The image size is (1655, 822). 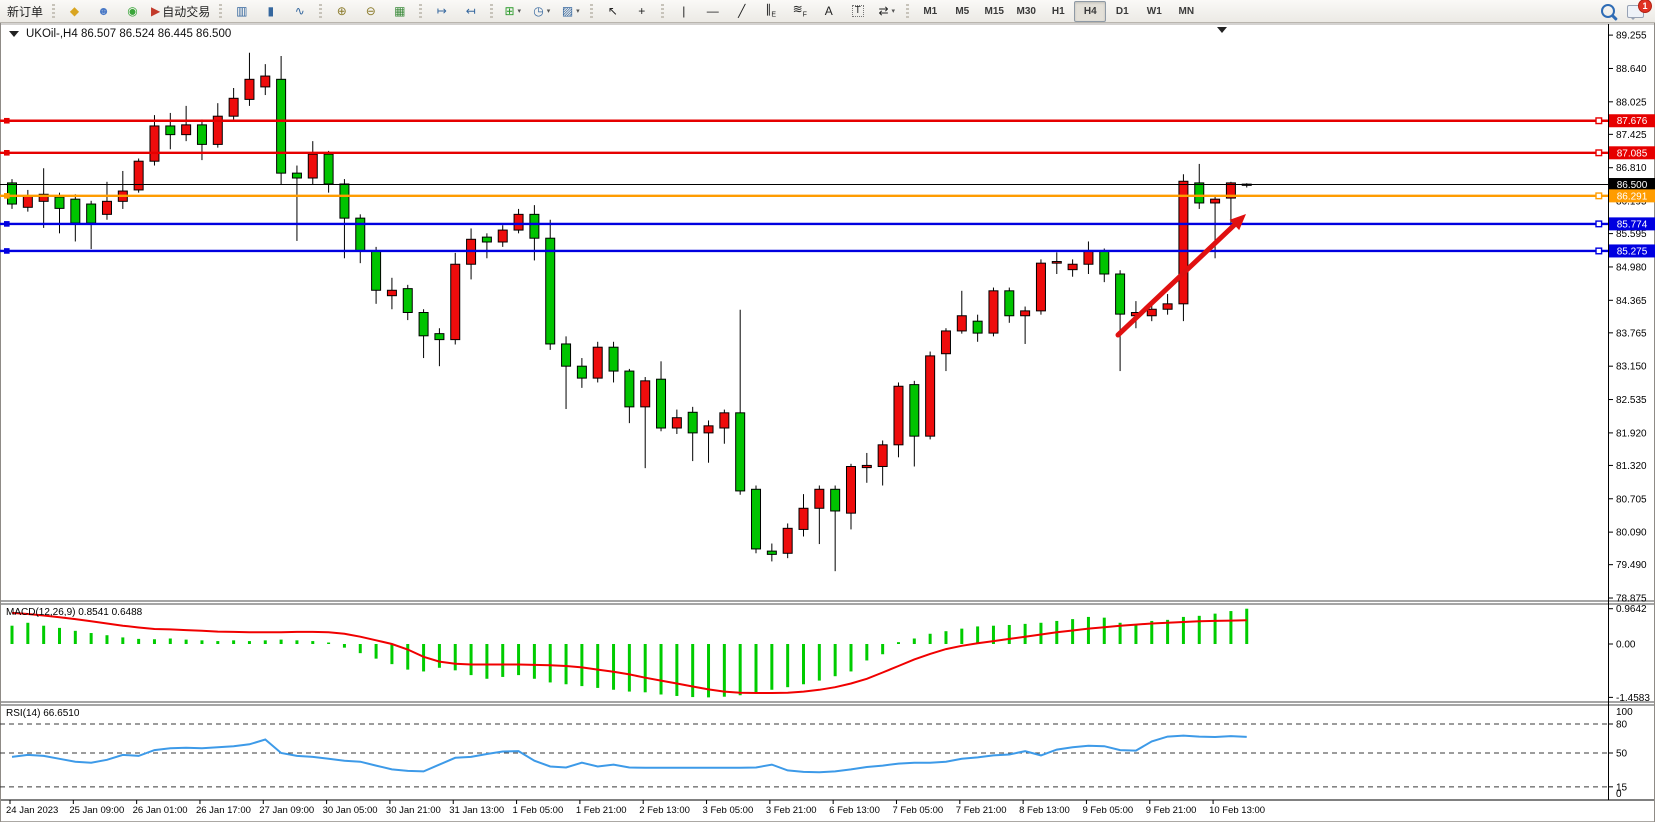 What do you see at coordinates (25, 11) in the screenshot?
I see `new-order-button: 新订单` at bounding box center [25, 11].